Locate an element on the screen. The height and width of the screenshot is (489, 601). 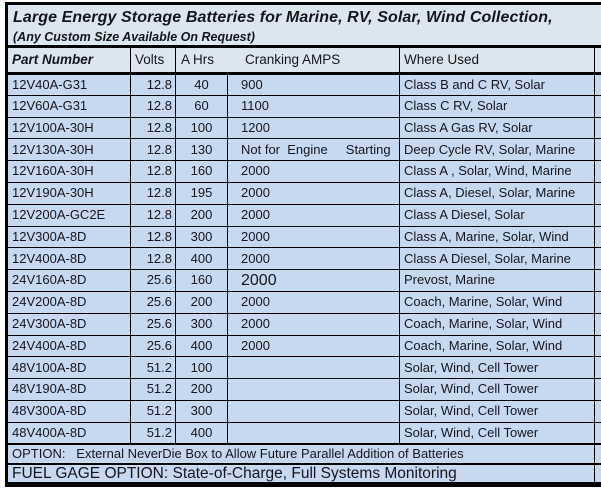
where-used-cell: Class A , Solar, Wind, Marine is located at coordinates (497, 171).